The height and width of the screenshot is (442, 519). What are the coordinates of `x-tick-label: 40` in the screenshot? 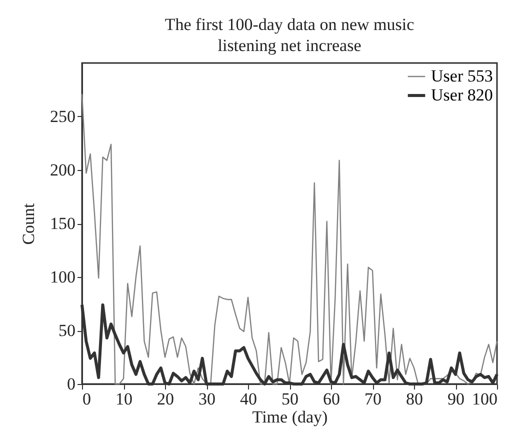 It's located at (248, 399).